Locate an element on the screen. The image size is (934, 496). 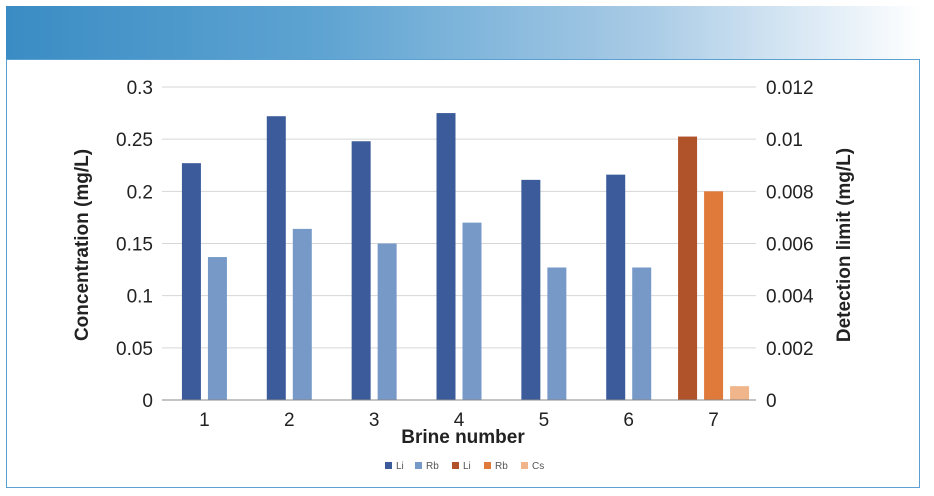
x-tick-label: 3 is located at coordinates (374, 420).